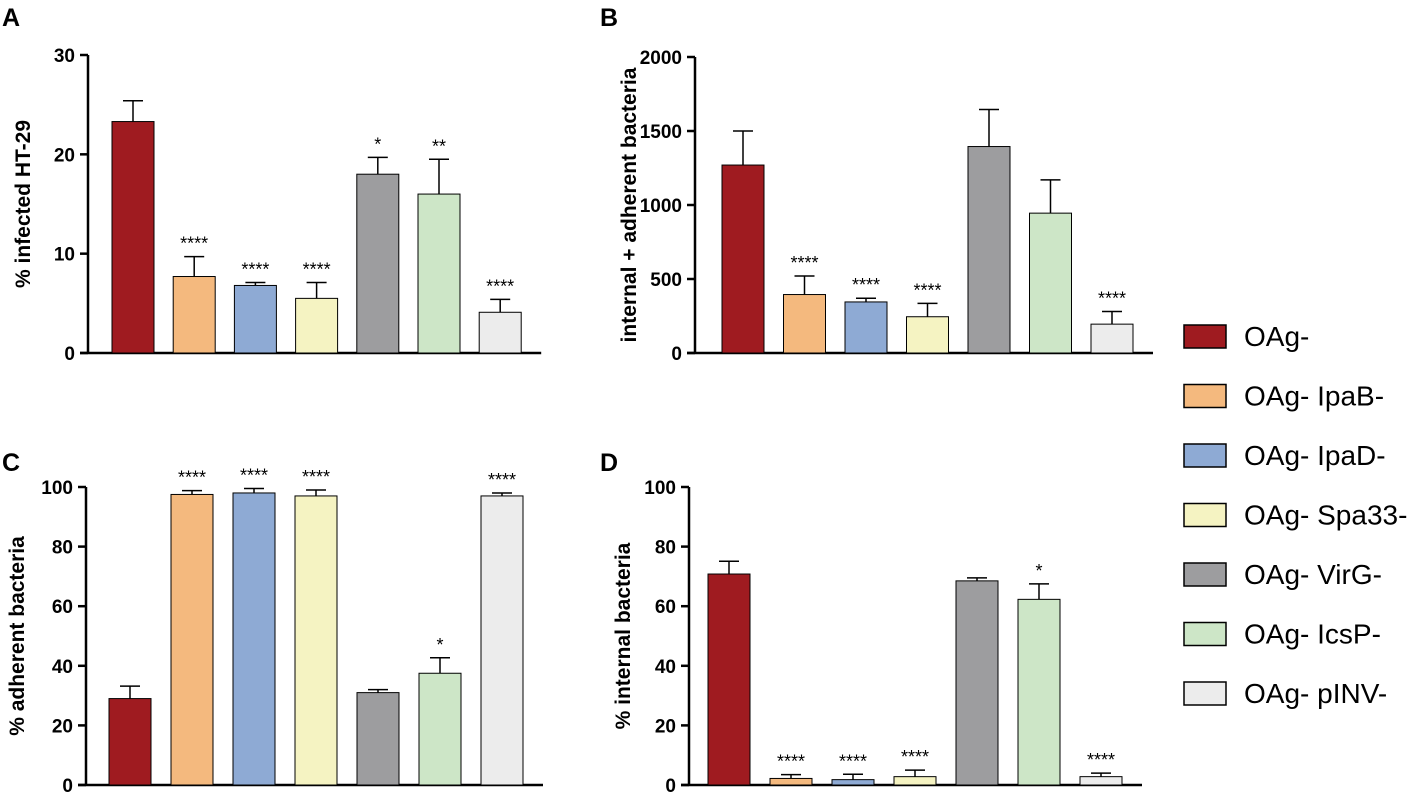 This screenshot has height=793, width=1427. What do you see at coordinates (1315, 693) in the screenshot?
I see `legend-label: OAg- pINV-` at bounding box center [1315, 693].